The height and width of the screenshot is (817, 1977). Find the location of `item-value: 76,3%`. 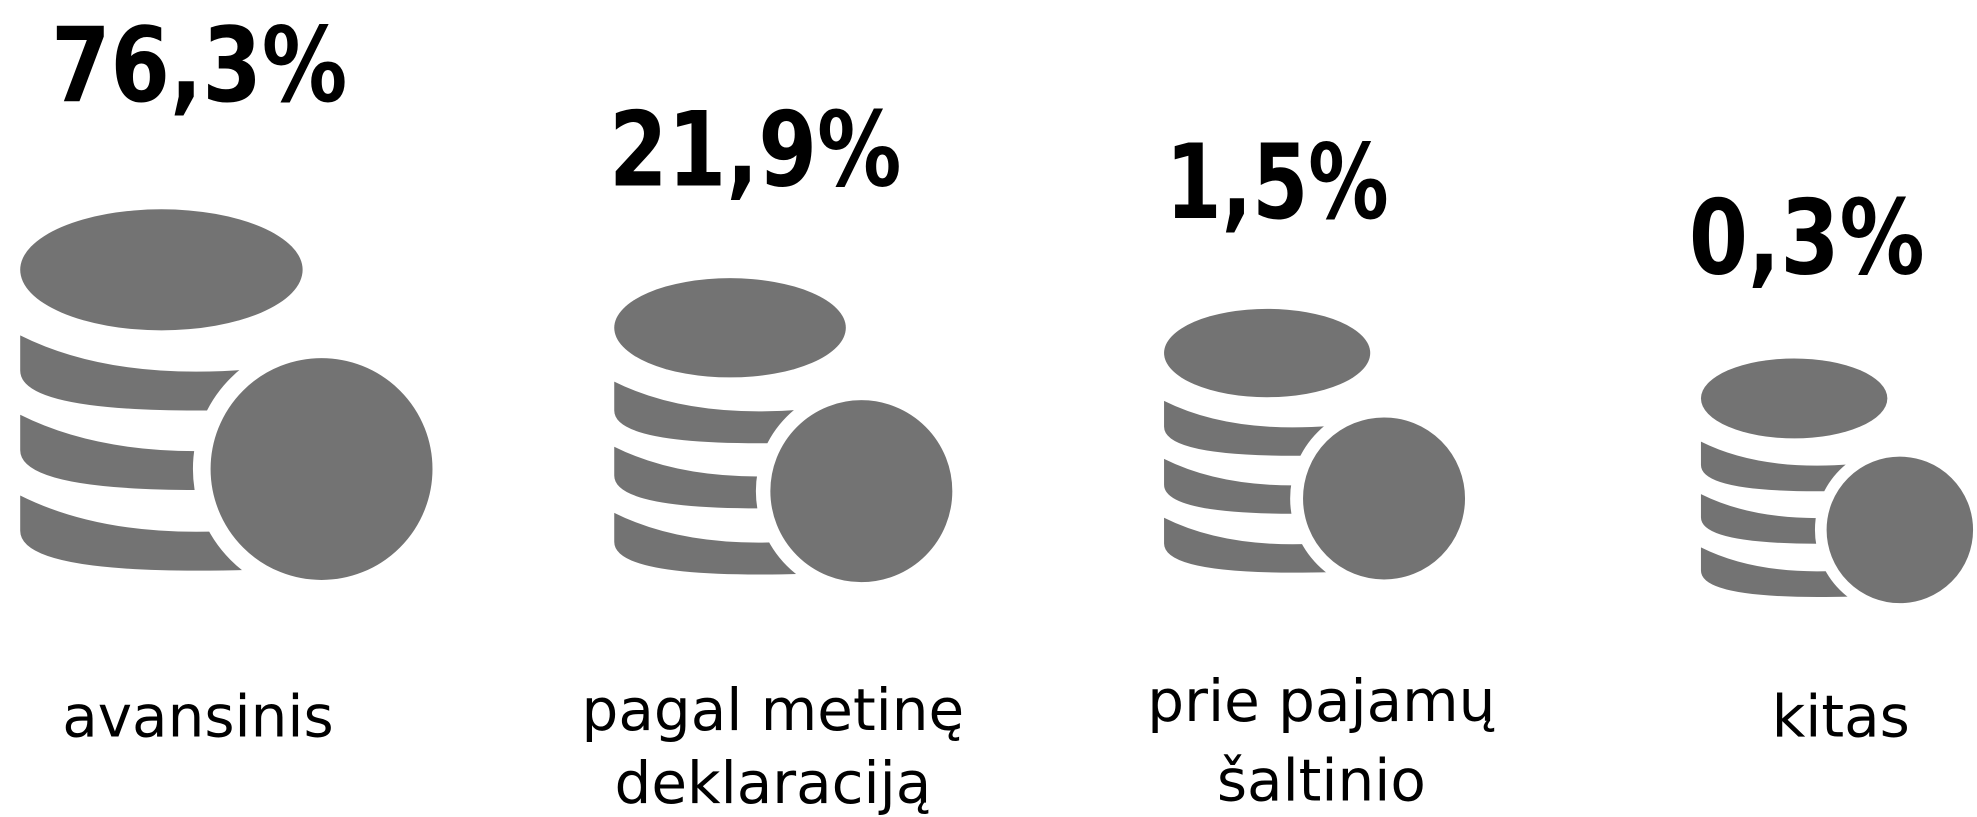

item-value: 76,3% is located at coordinates (199, 66).